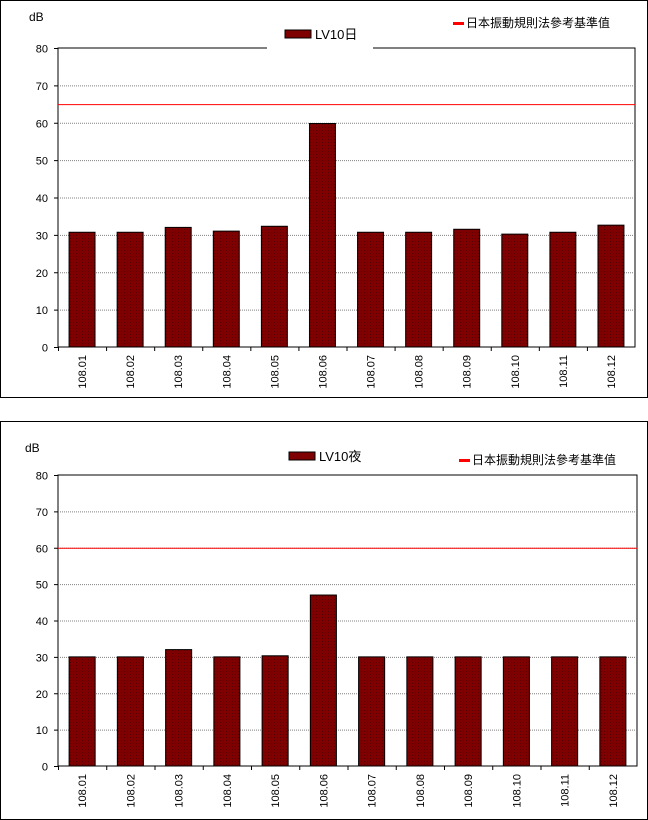  I want to click on legend-label: LV10夜, so click(340, 456).